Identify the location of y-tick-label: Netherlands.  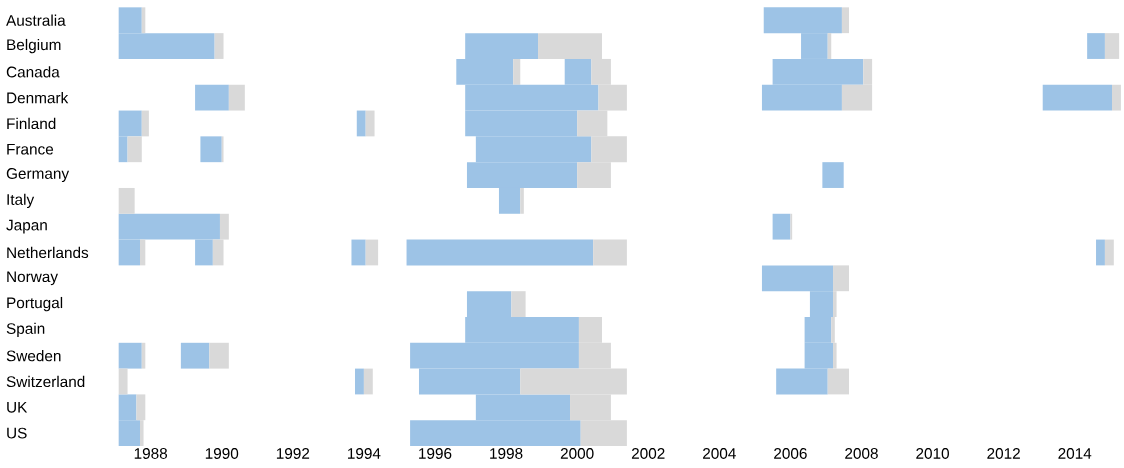
(48, 252).